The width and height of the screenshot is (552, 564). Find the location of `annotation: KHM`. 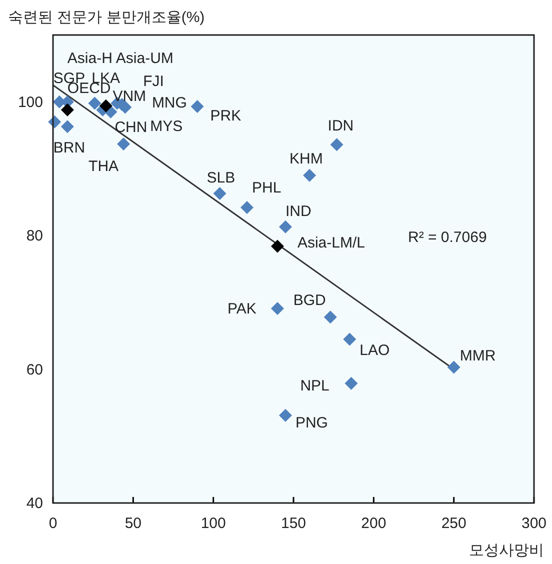

annotation: KHM is located at coordinates (306, 159).